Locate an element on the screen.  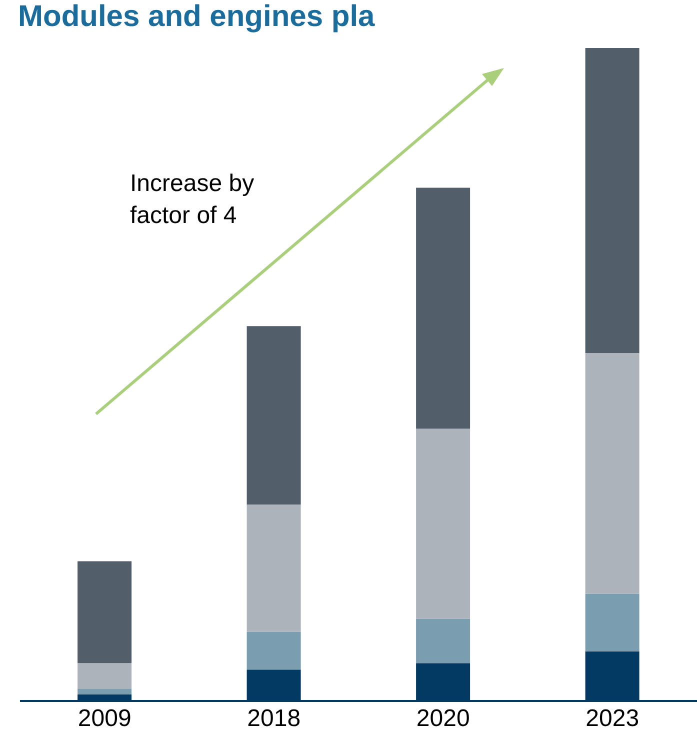
annotation: Increase by factor of 4 is located at coordinates (192, 200).